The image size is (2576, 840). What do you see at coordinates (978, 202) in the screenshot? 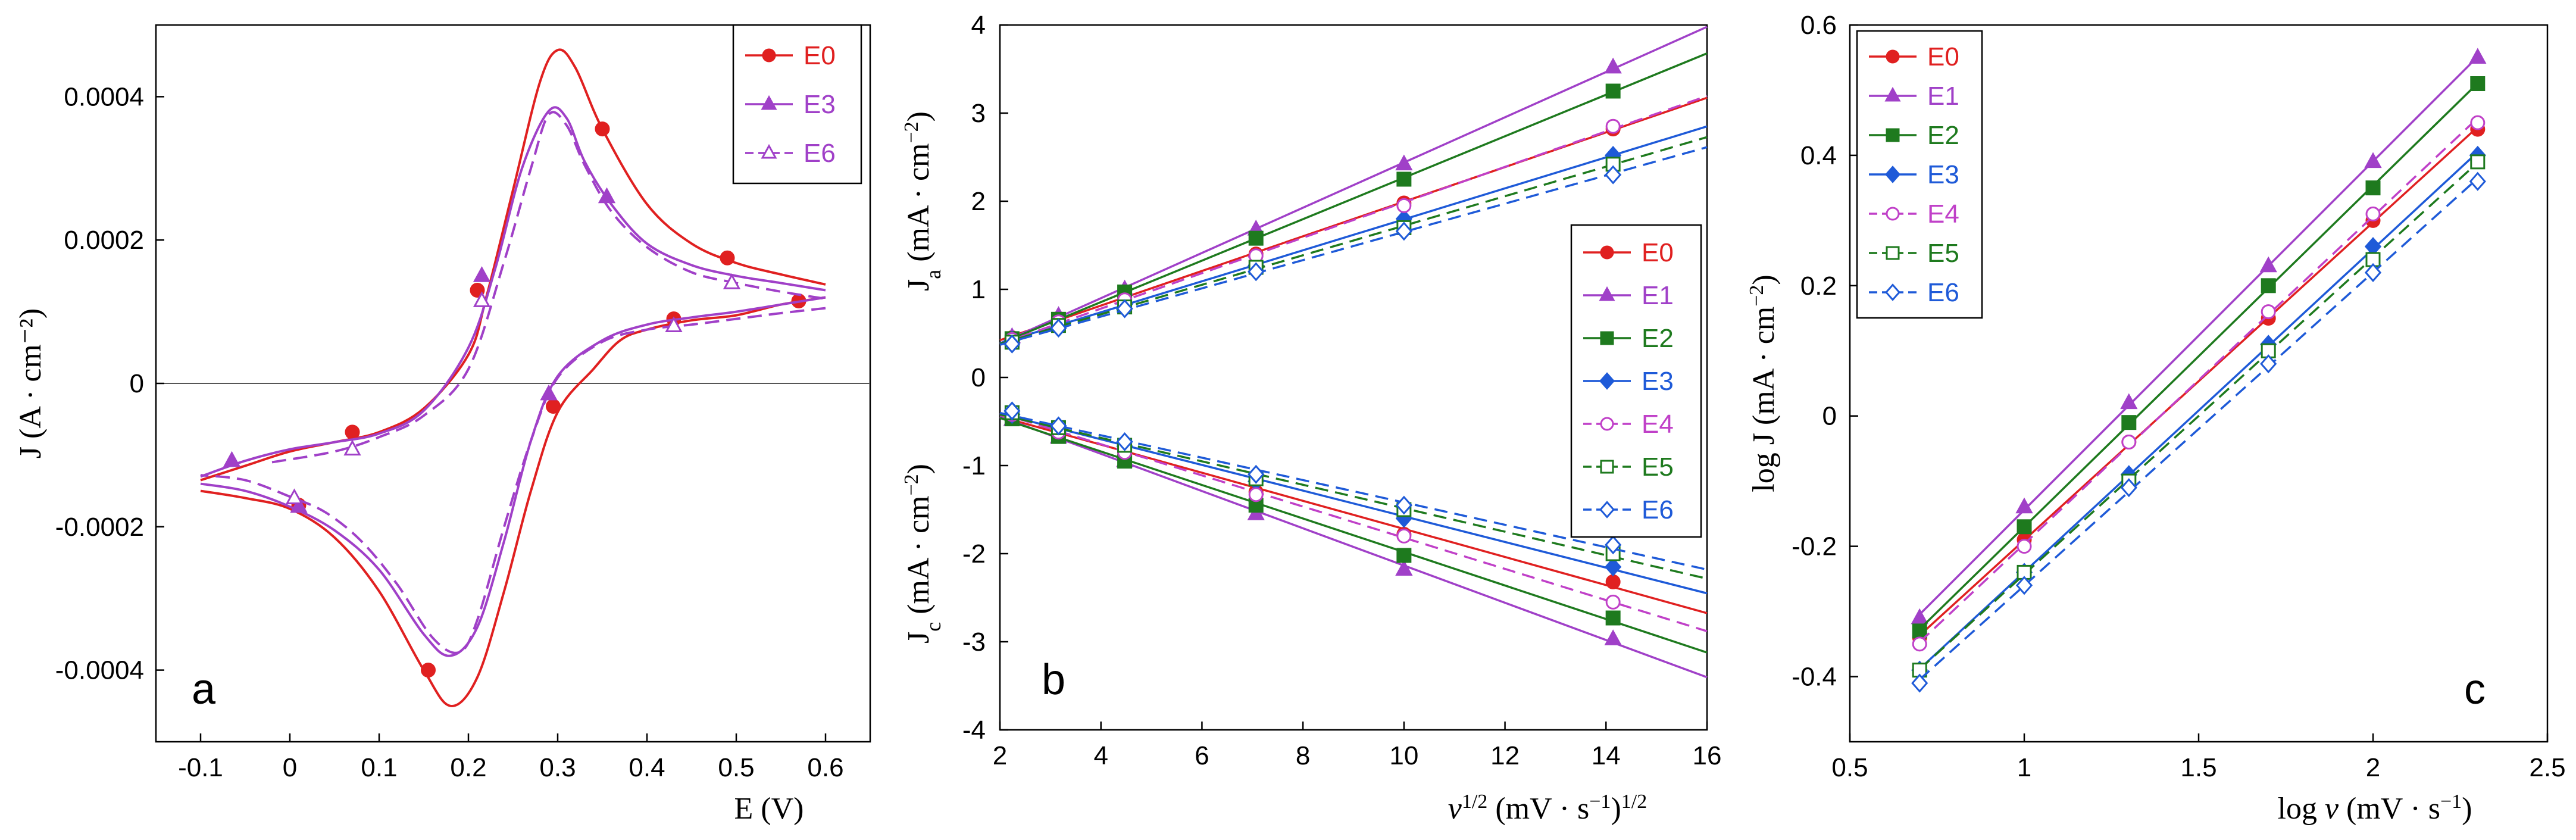
I see `y-tick-label: 2` at bounding box center [978, 202].